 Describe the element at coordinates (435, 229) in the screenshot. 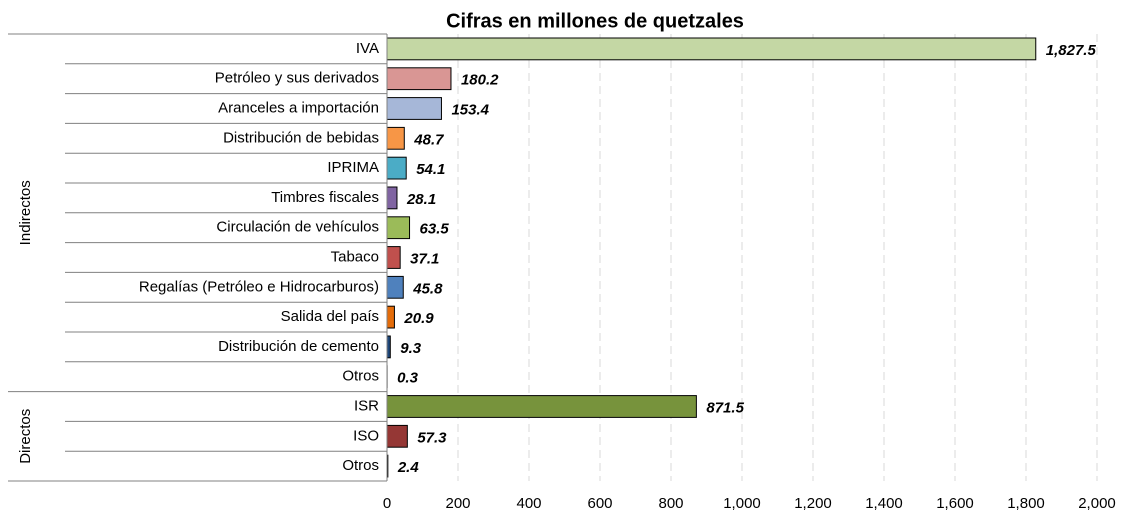

I see `value-label: 63.5` at that location.